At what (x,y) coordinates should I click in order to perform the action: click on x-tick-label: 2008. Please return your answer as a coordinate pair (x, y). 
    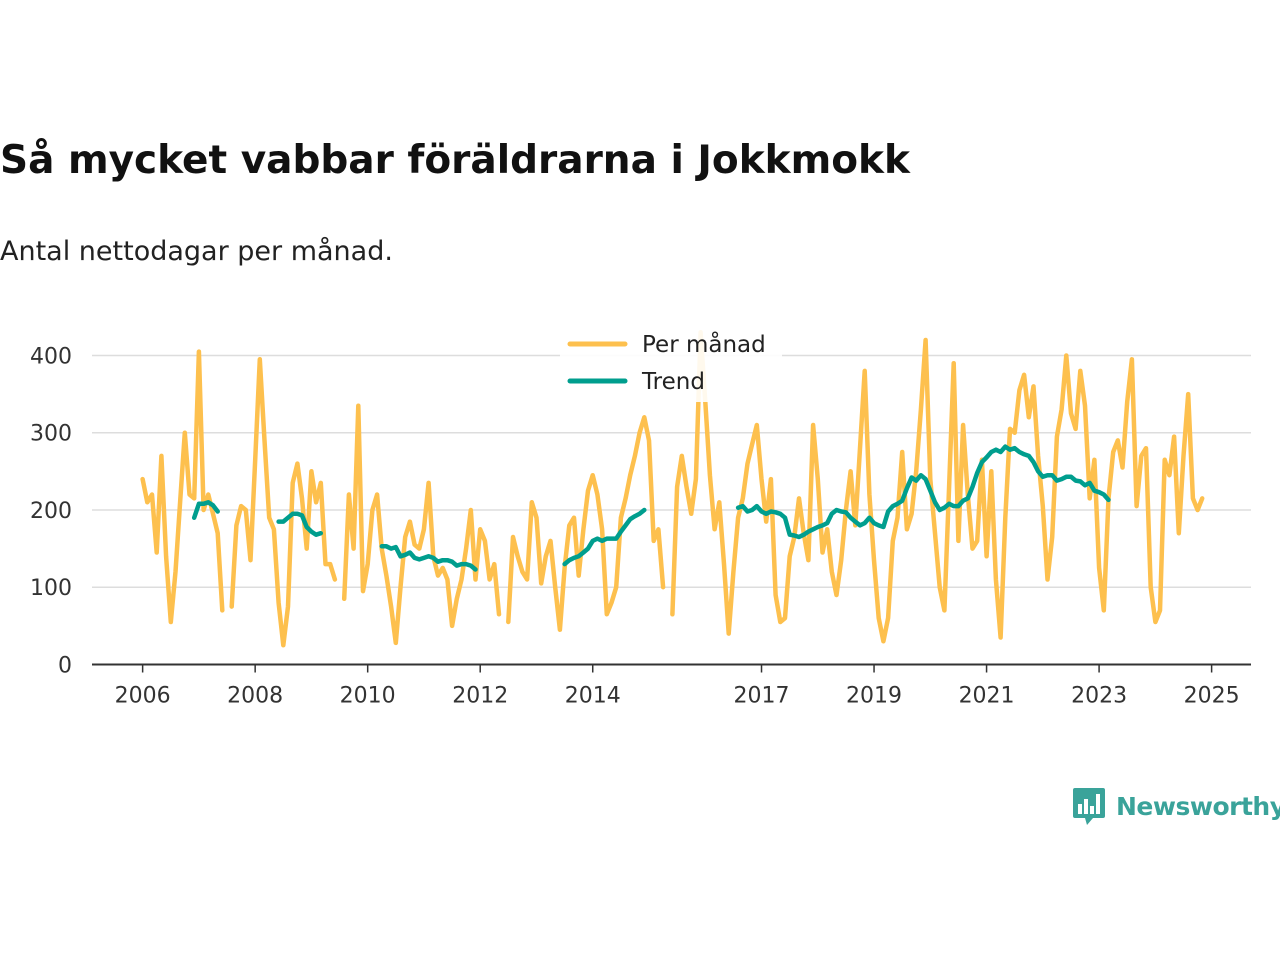
    Looking at the image, I should click on (255, 696).